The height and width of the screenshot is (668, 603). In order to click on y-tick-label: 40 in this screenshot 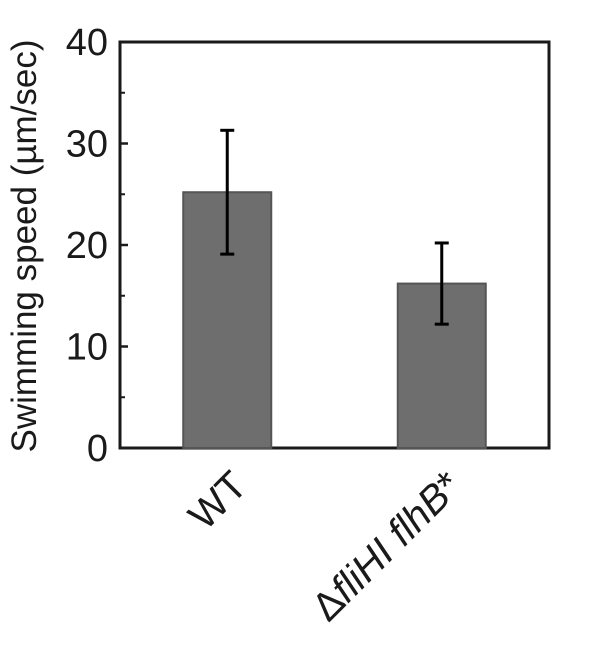, I will do `click(87, 43)`.